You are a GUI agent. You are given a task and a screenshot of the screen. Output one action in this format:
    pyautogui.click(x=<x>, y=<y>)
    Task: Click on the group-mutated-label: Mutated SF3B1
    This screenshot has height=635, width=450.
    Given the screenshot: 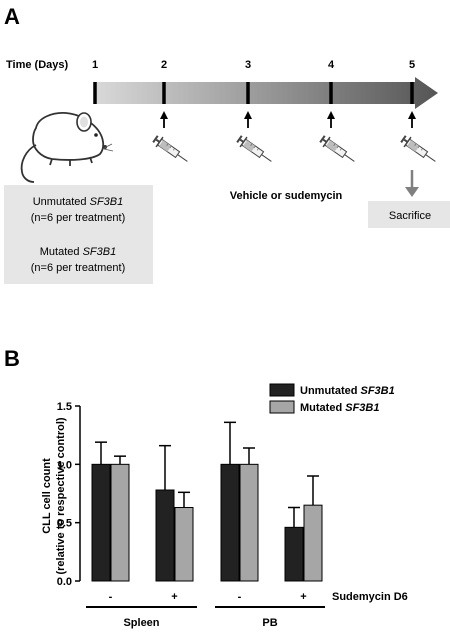 What is the action you would take?
    pyautogui.click(x=78, y=252)
    